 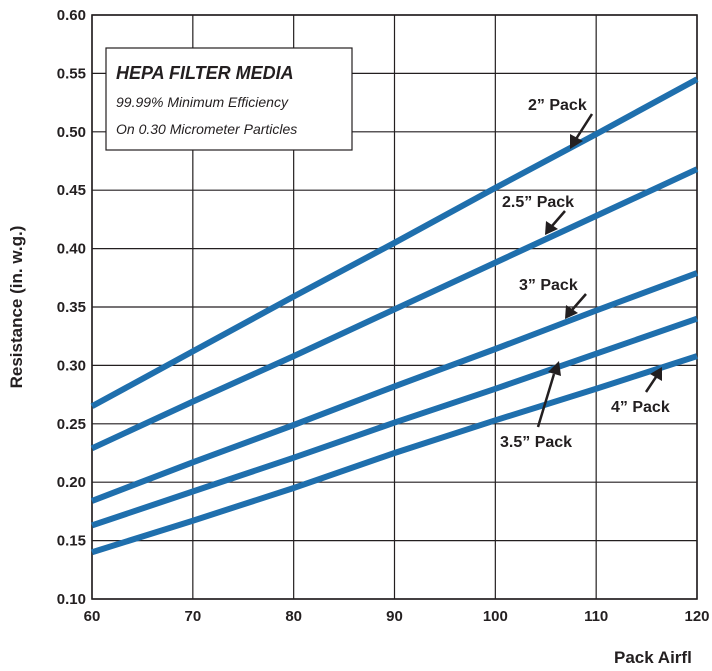 What do you see at coordinates (558, 218) in the screenshot?
I see `arrow-2-5-pack` at bounding box center [558, 218].